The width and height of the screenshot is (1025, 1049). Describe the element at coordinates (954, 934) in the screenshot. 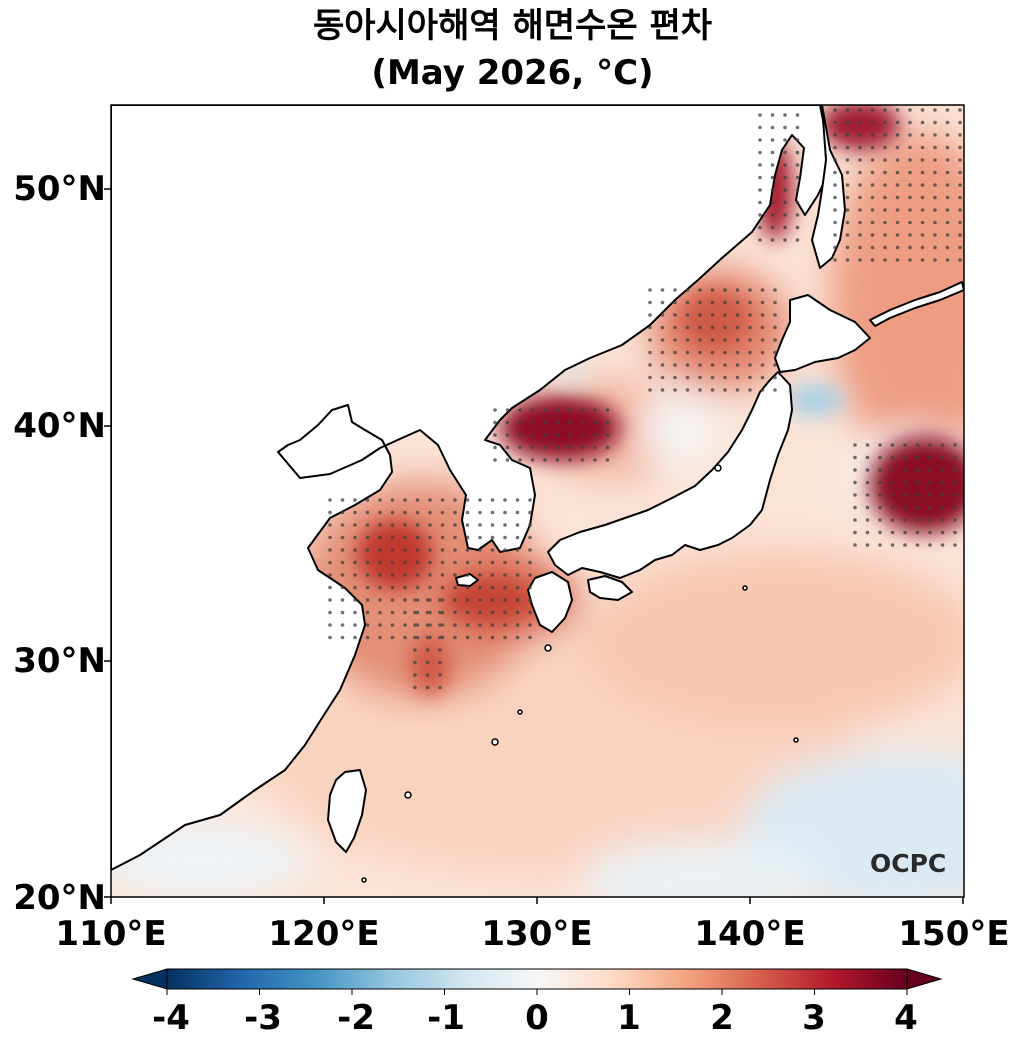

I see `x-tick-label-150E: 150°E` at that location.